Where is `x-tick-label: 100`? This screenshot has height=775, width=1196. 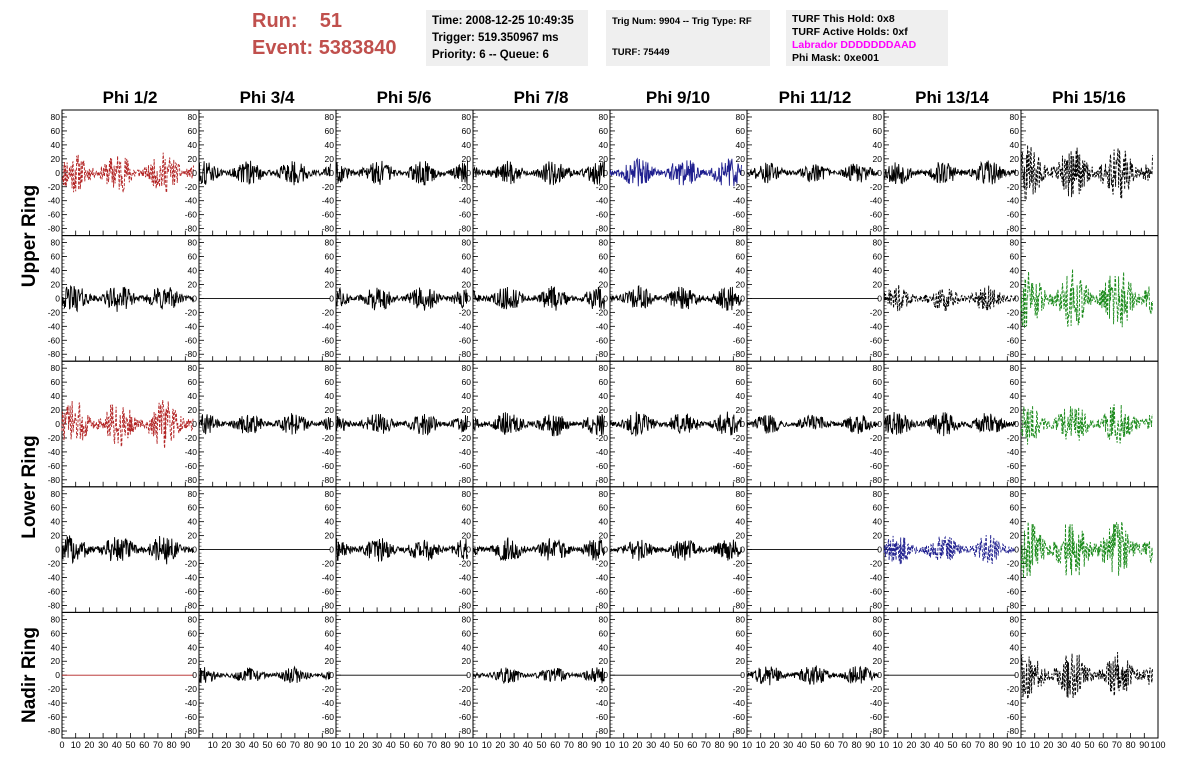
x-tick-label: 100 is located at coordinates (1157, 745).